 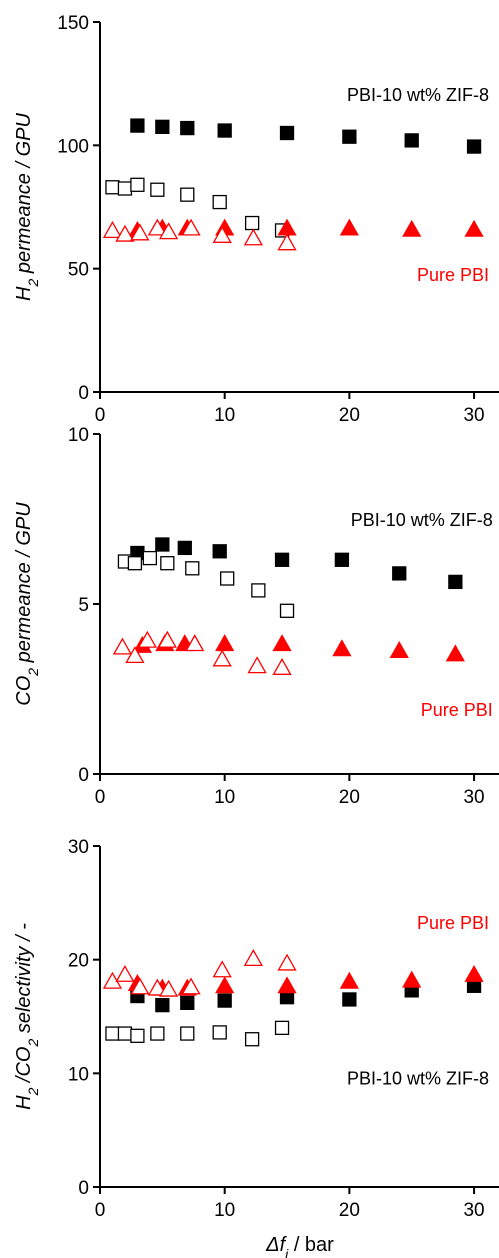 What do you see at coordinates (27, 1016) in the screenshot?
I see `y-axis-label: H2 /CO2 selectivity / -` at bounding box center [27, 1016].